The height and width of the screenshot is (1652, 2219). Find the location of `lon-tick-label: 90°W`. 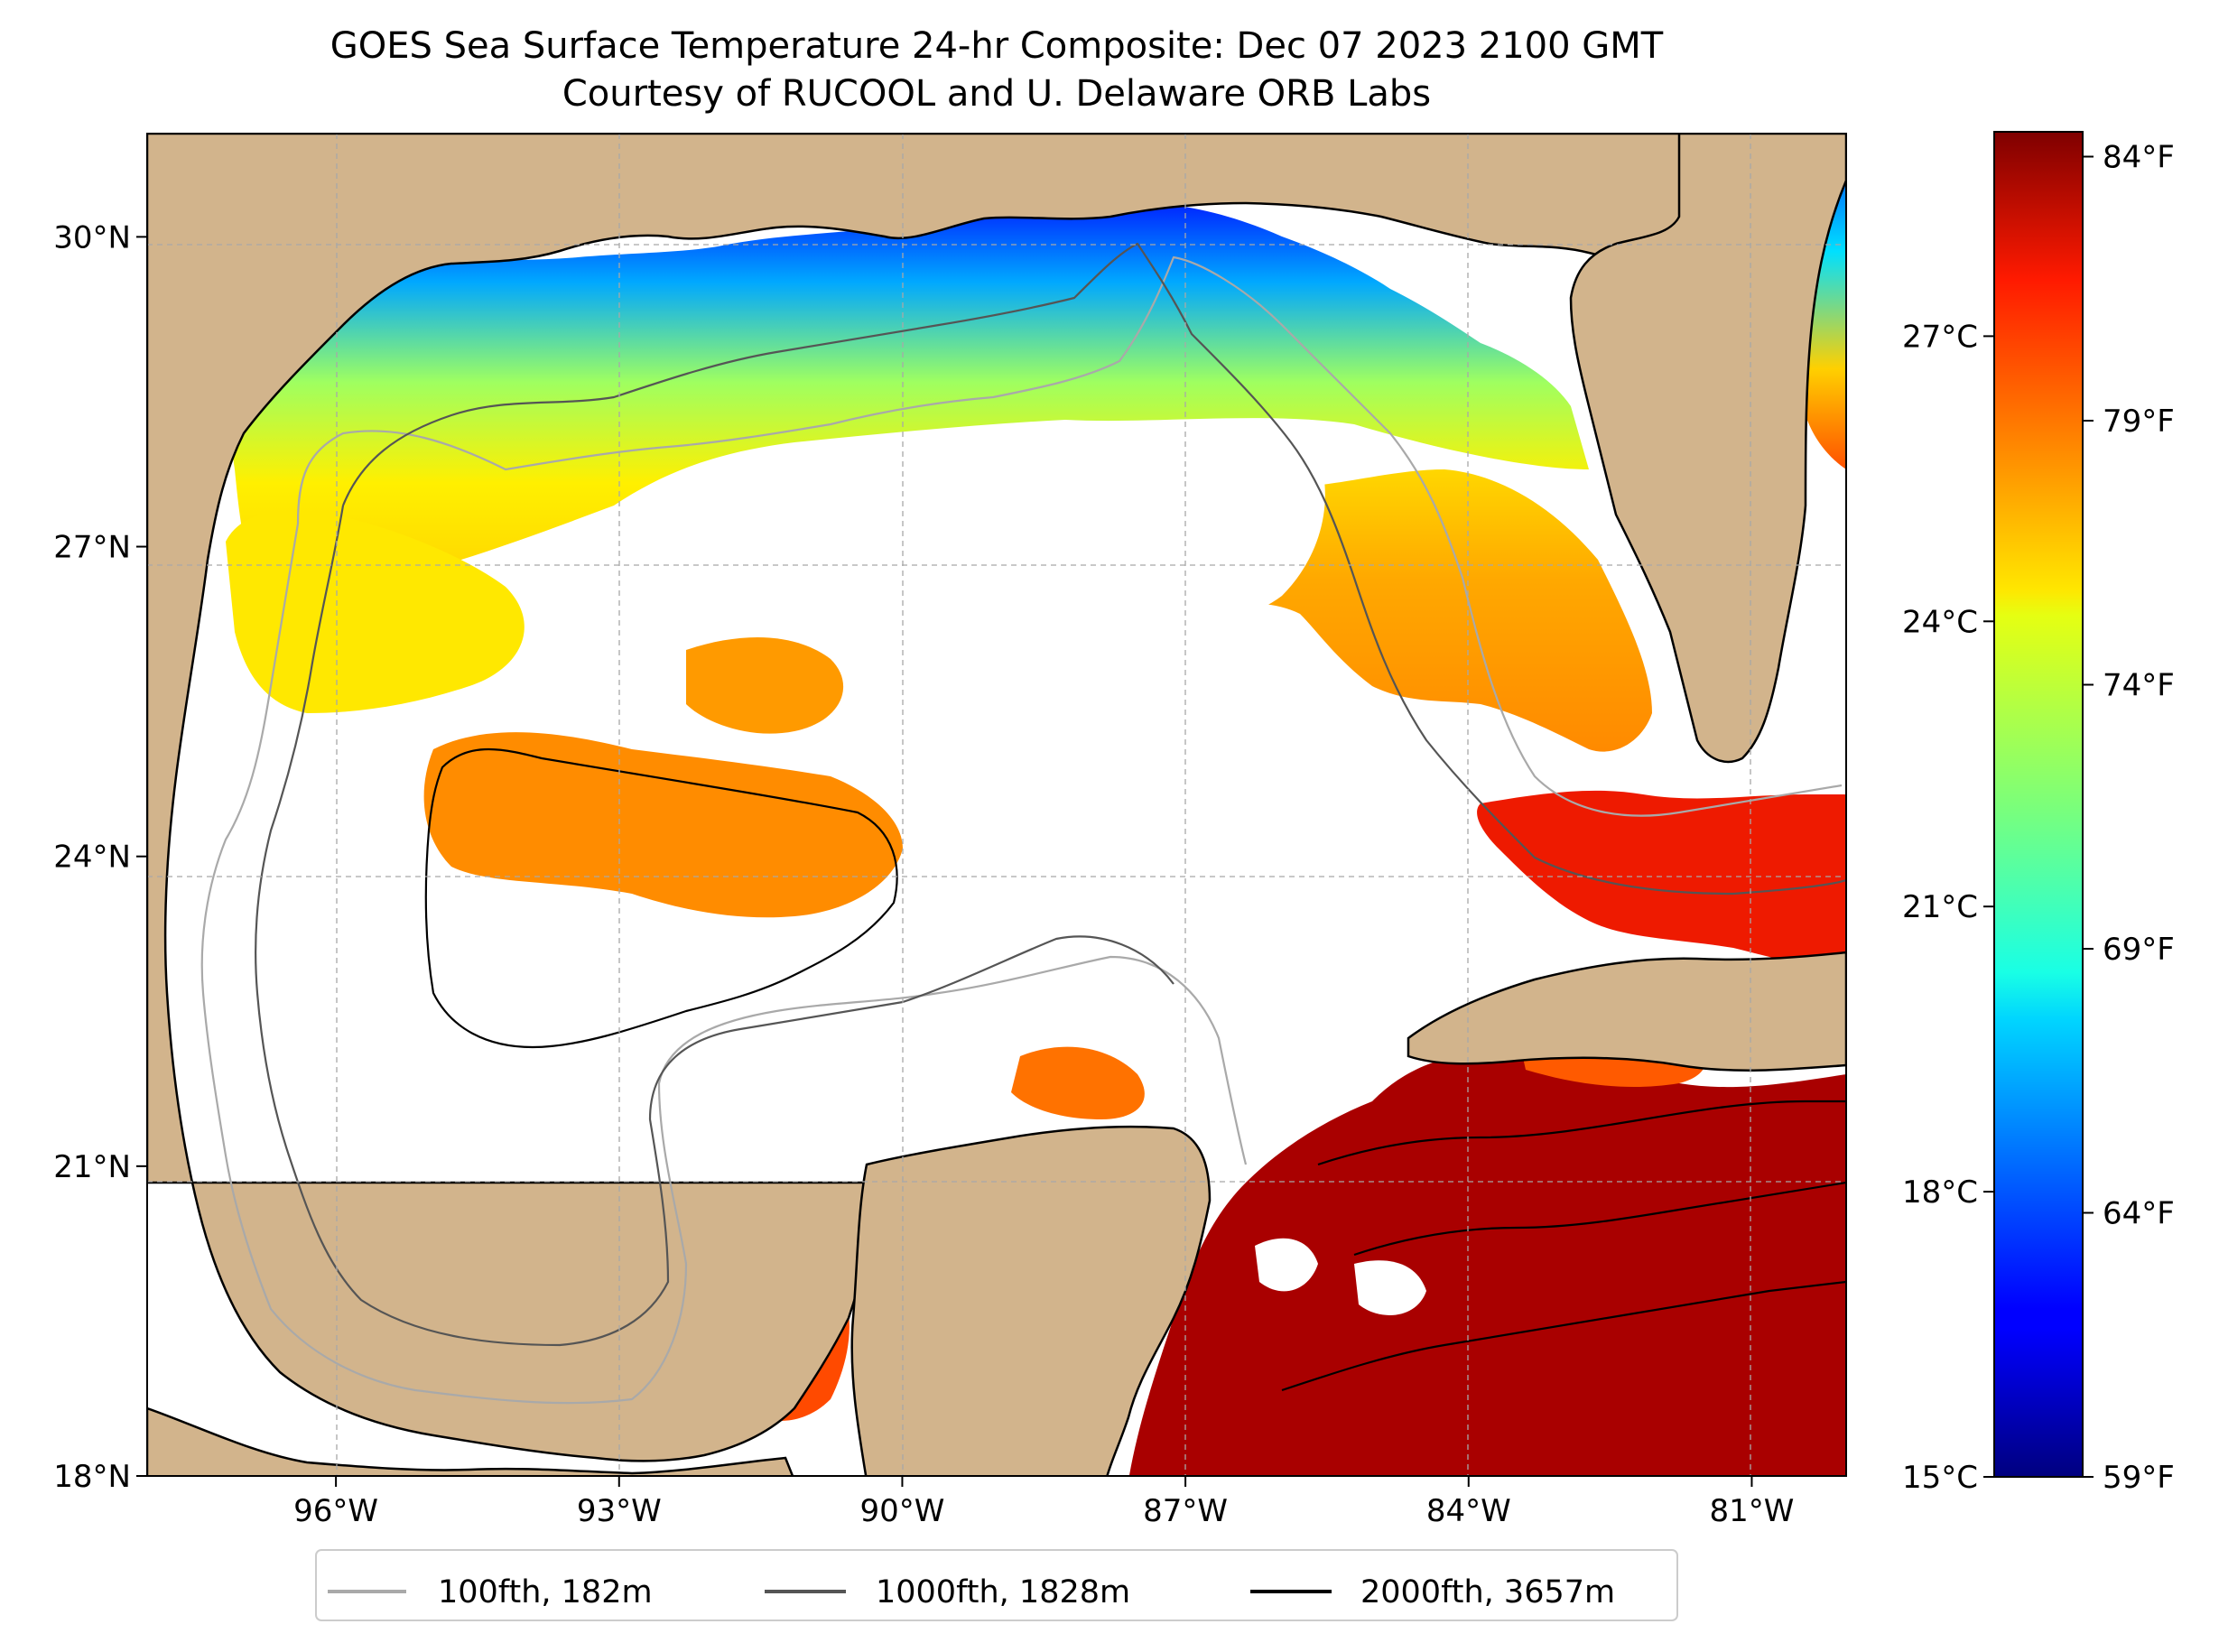

lon-tick-label: 90°W is located at coordinates (901, 1511).